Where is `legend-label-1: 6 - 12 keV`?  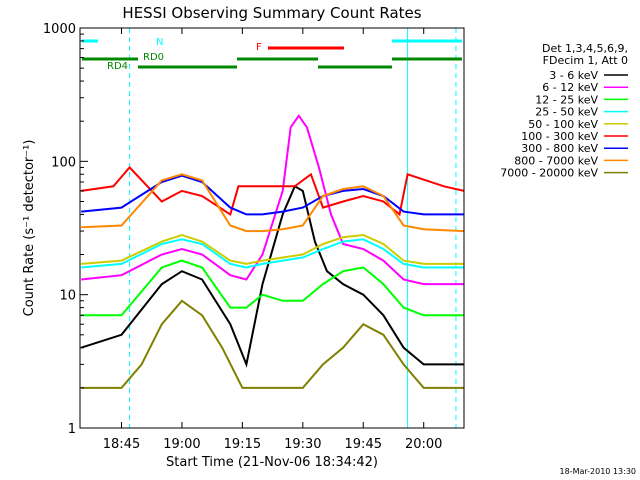 legend-label-1: 6 - 12 keV is located at coordinates (570, 87).